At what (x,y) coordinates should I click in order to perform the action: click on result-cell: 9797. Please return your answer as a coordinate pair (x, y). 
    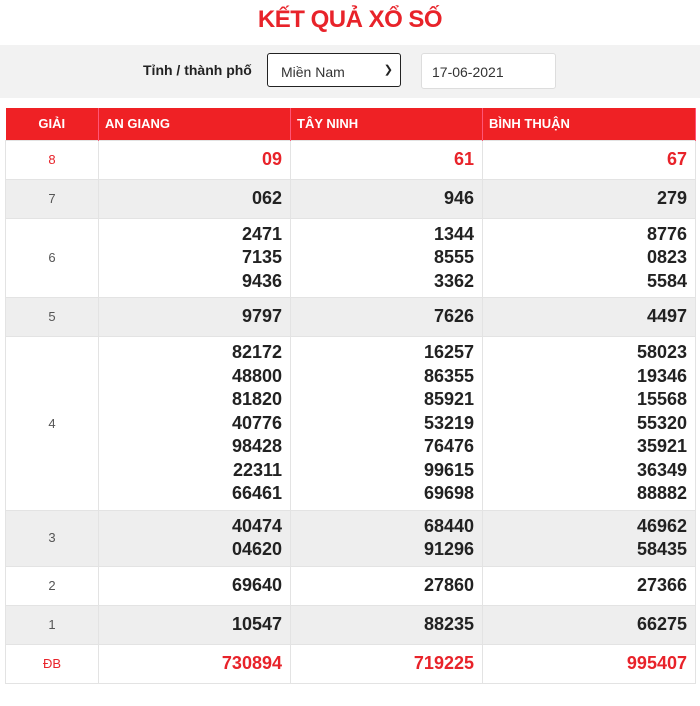
    Looking at the image, I should click on (194, 317).